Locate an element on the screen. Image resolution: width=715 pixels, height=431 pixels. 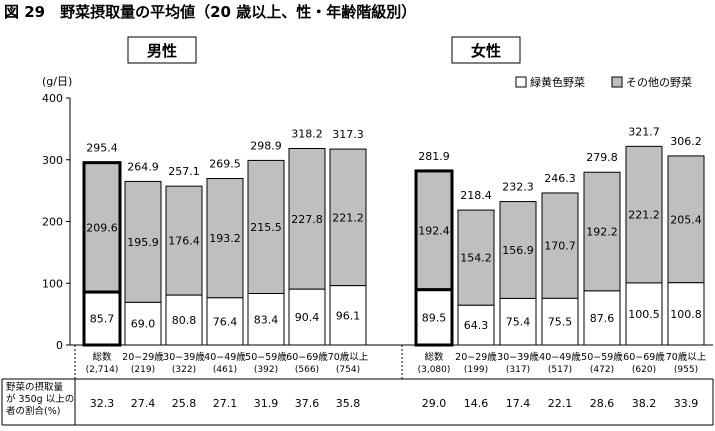
data-label-total: 218.4 is located at coordinates (476, 195).